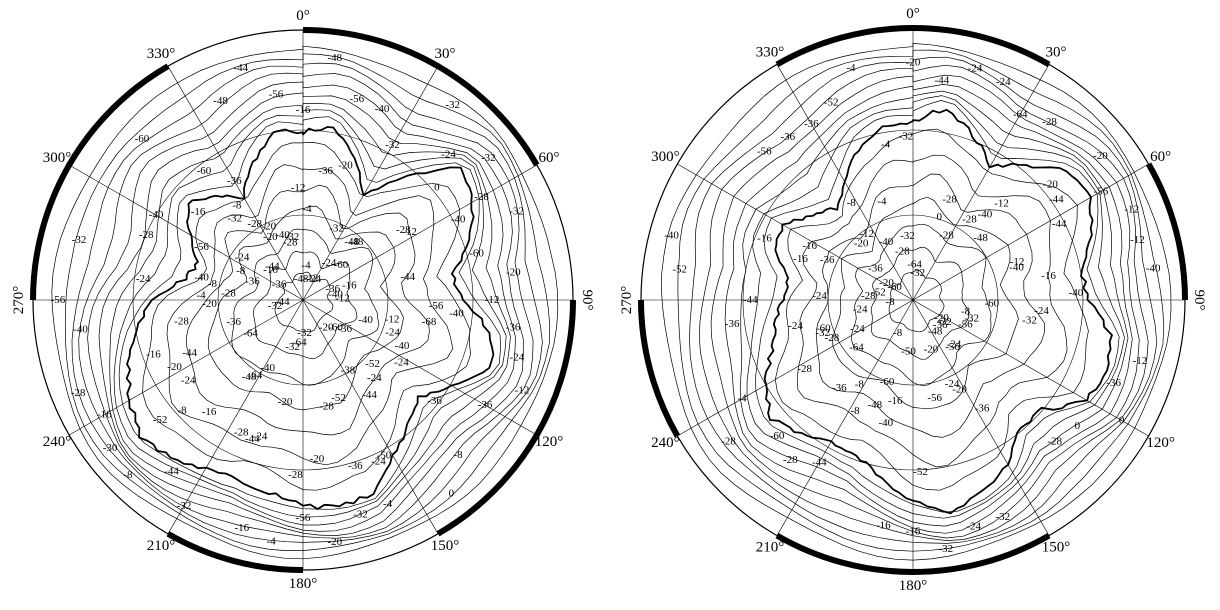 The width and height of the screenshot is (1220, 610). Describe the element at coordinates (57, 442) in the screenshot. I see `longitude-label: 240°` at that location.